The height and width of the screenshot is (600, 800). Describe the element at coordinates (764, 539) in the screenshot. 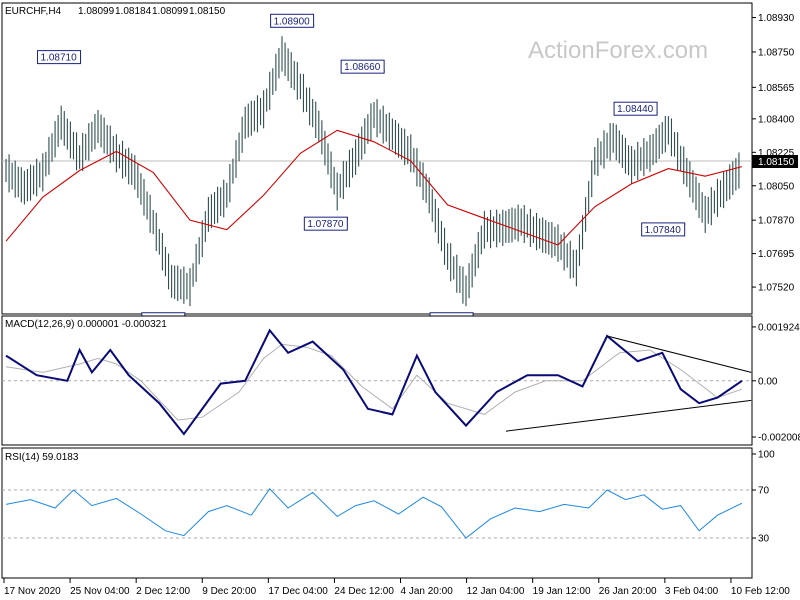

I see `y-tick-label: 30` at that location.